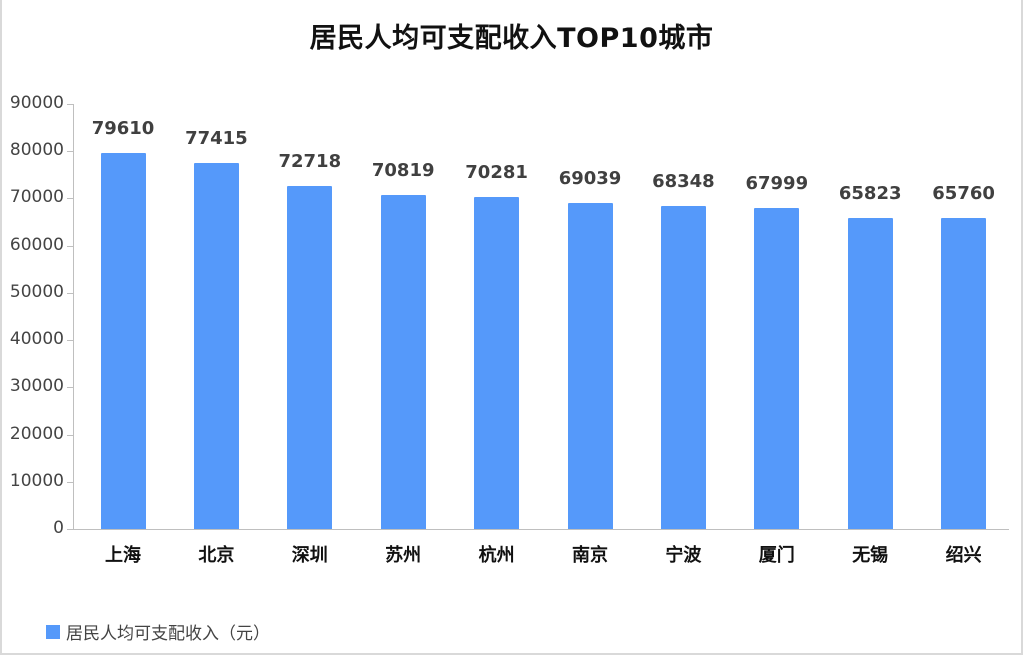 This screenshot has width=1023, height=657. Describe the element at coordinates (496, 173) in the screenshot. I see `bar-value-label: 70281` at that location.